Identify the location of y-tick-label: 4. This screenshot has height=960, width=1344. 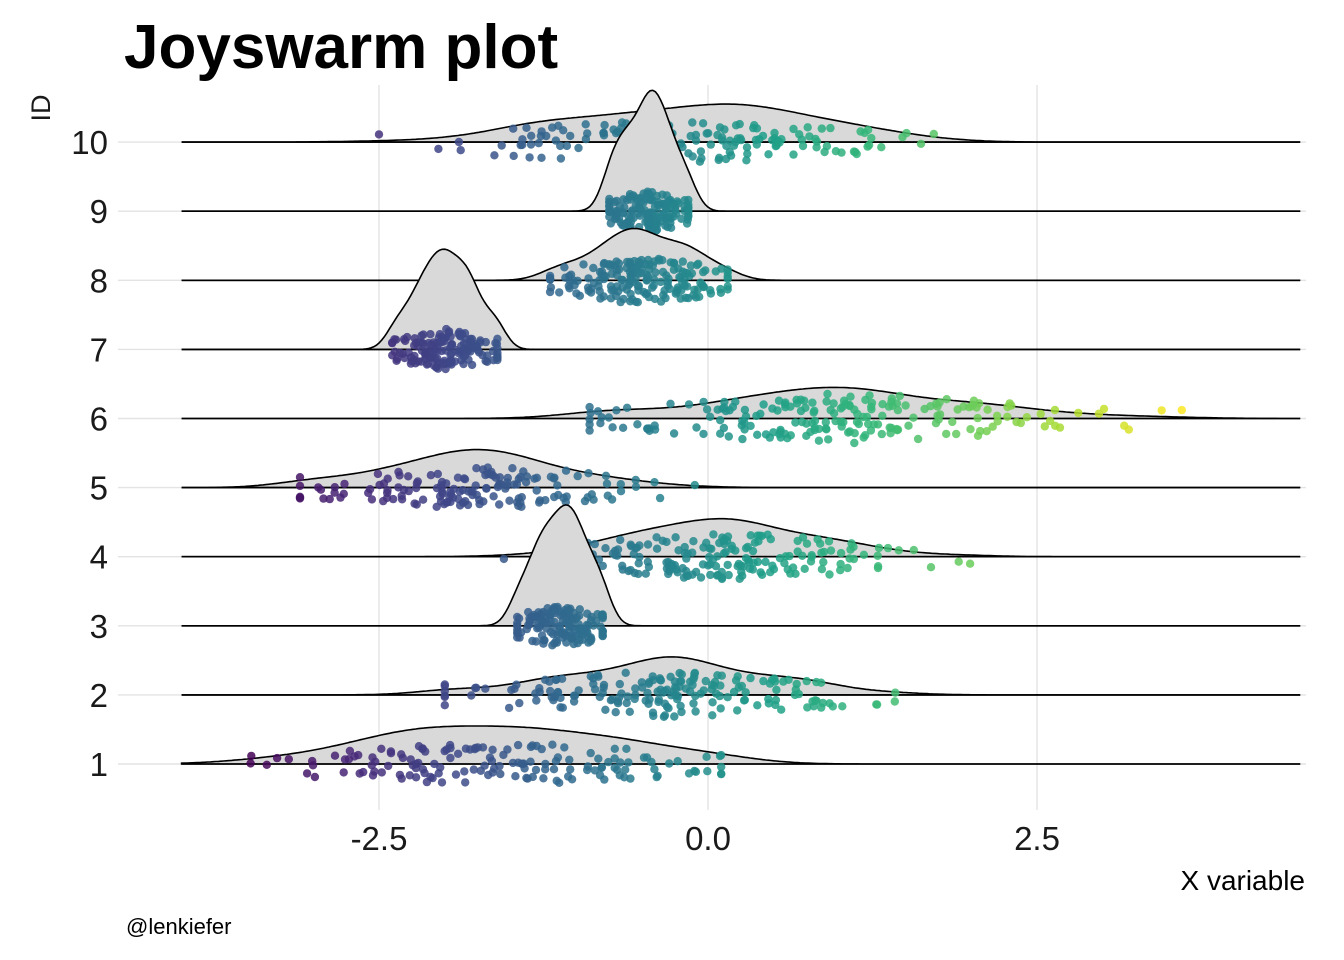
(99, 557).